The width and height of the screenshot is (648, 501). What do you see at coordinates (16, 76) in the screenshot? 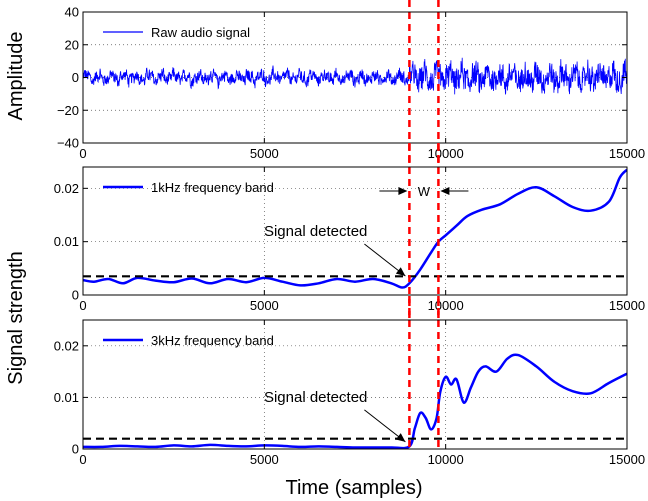
I see `y-axis-label-amplitude: Amplitude` at bounding box center [16, 76].